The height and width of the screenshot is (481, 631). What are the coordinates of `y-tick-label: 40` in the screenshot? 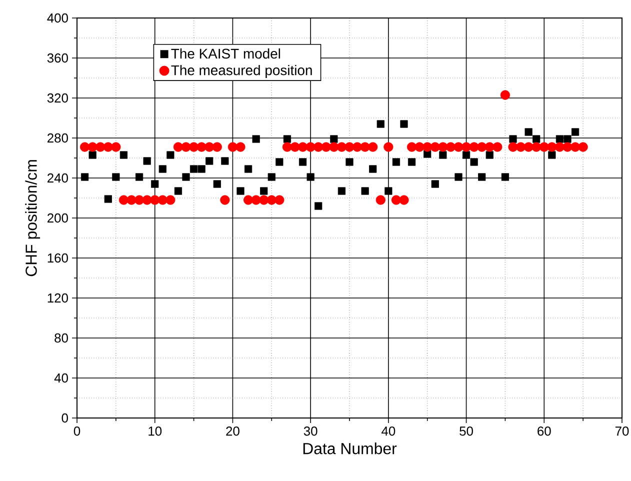 It's located at (61, 378).